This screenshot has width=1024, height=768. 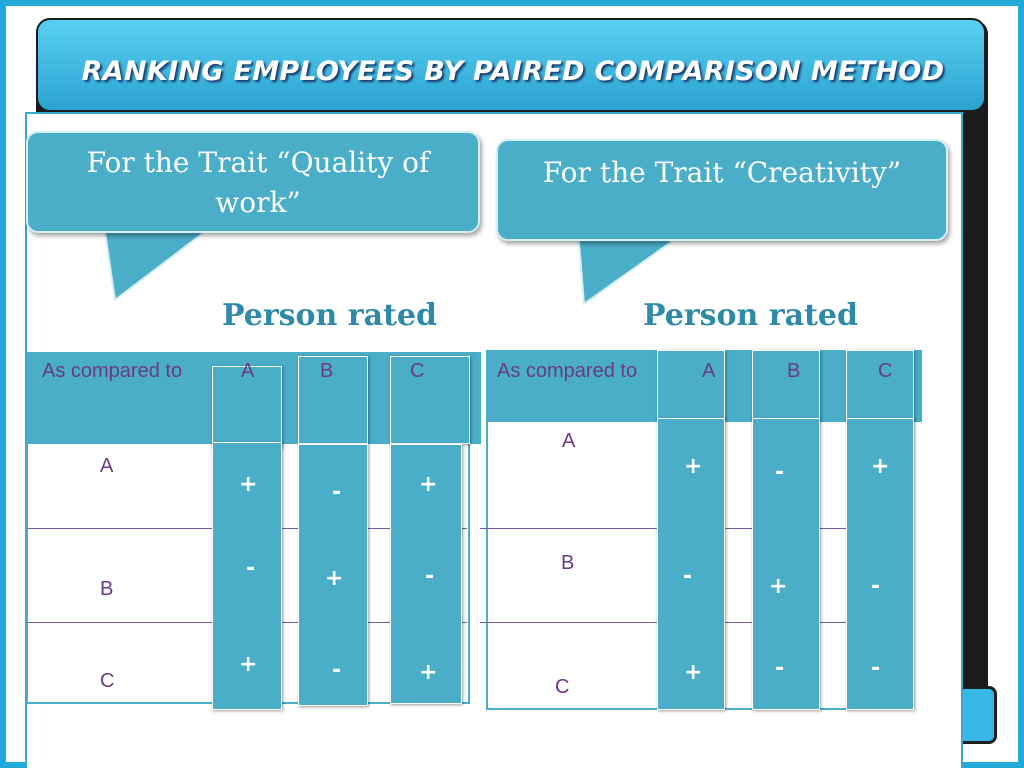 What do you see at coordinates (107, 466) in the screenshot?
I see `left-row-label-a: A` at bounding box center [107, 466].